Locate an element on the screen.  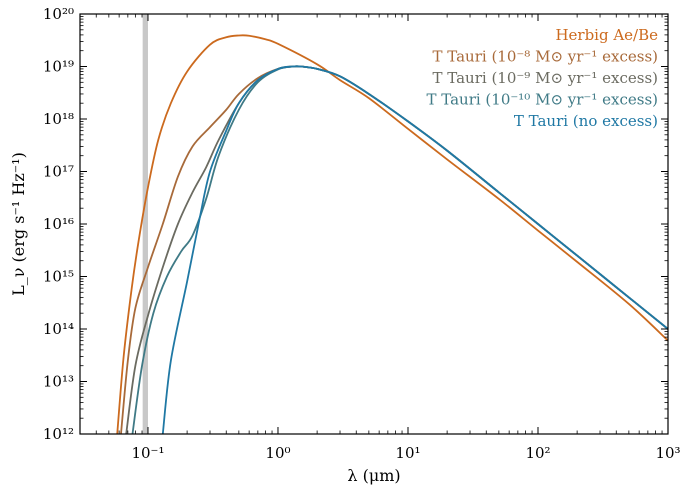
y-tick-label: 10¹³ is located at coordinates (58, 382).